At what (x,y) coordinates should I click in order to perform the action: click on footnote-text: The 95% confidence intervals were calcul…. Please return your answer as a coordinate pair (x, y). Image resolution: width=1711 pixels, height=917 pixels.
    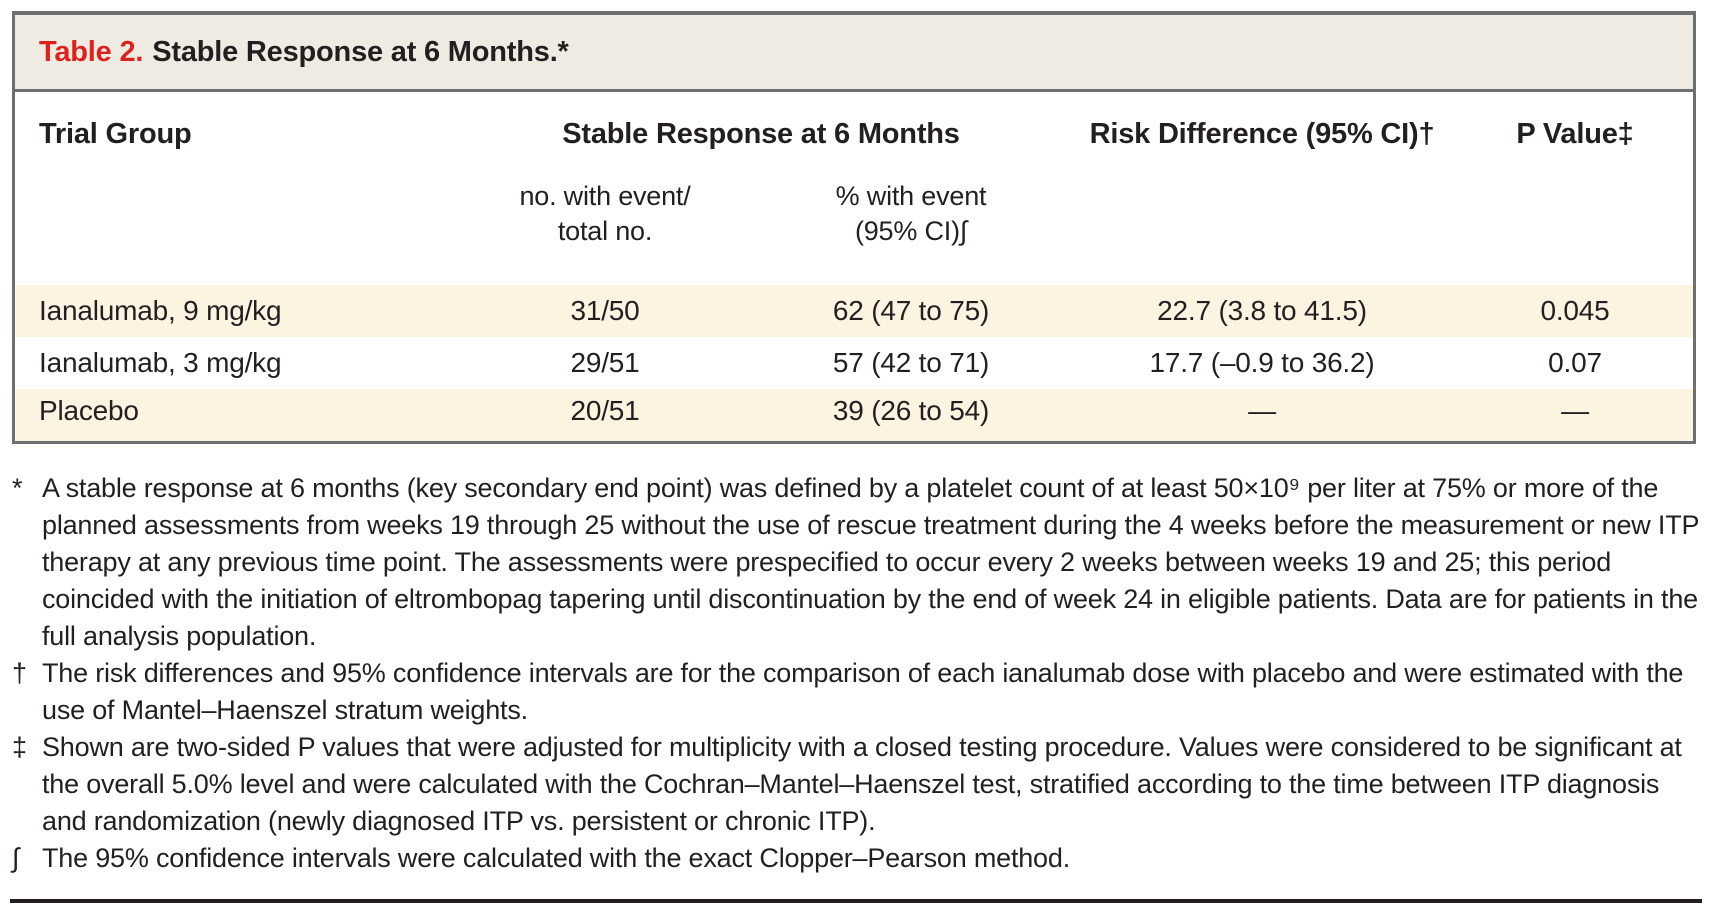
    Looking at the image, I should click on (556, 858).